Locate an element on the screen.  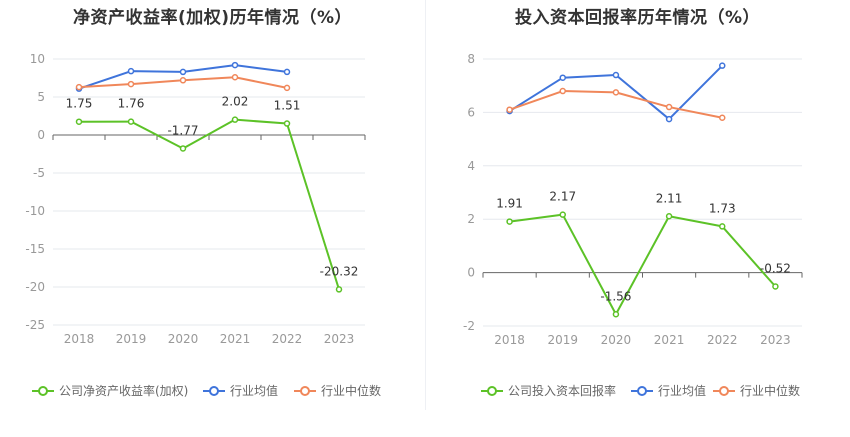
data-label: -20.32 is located at coordinates (339, 271).